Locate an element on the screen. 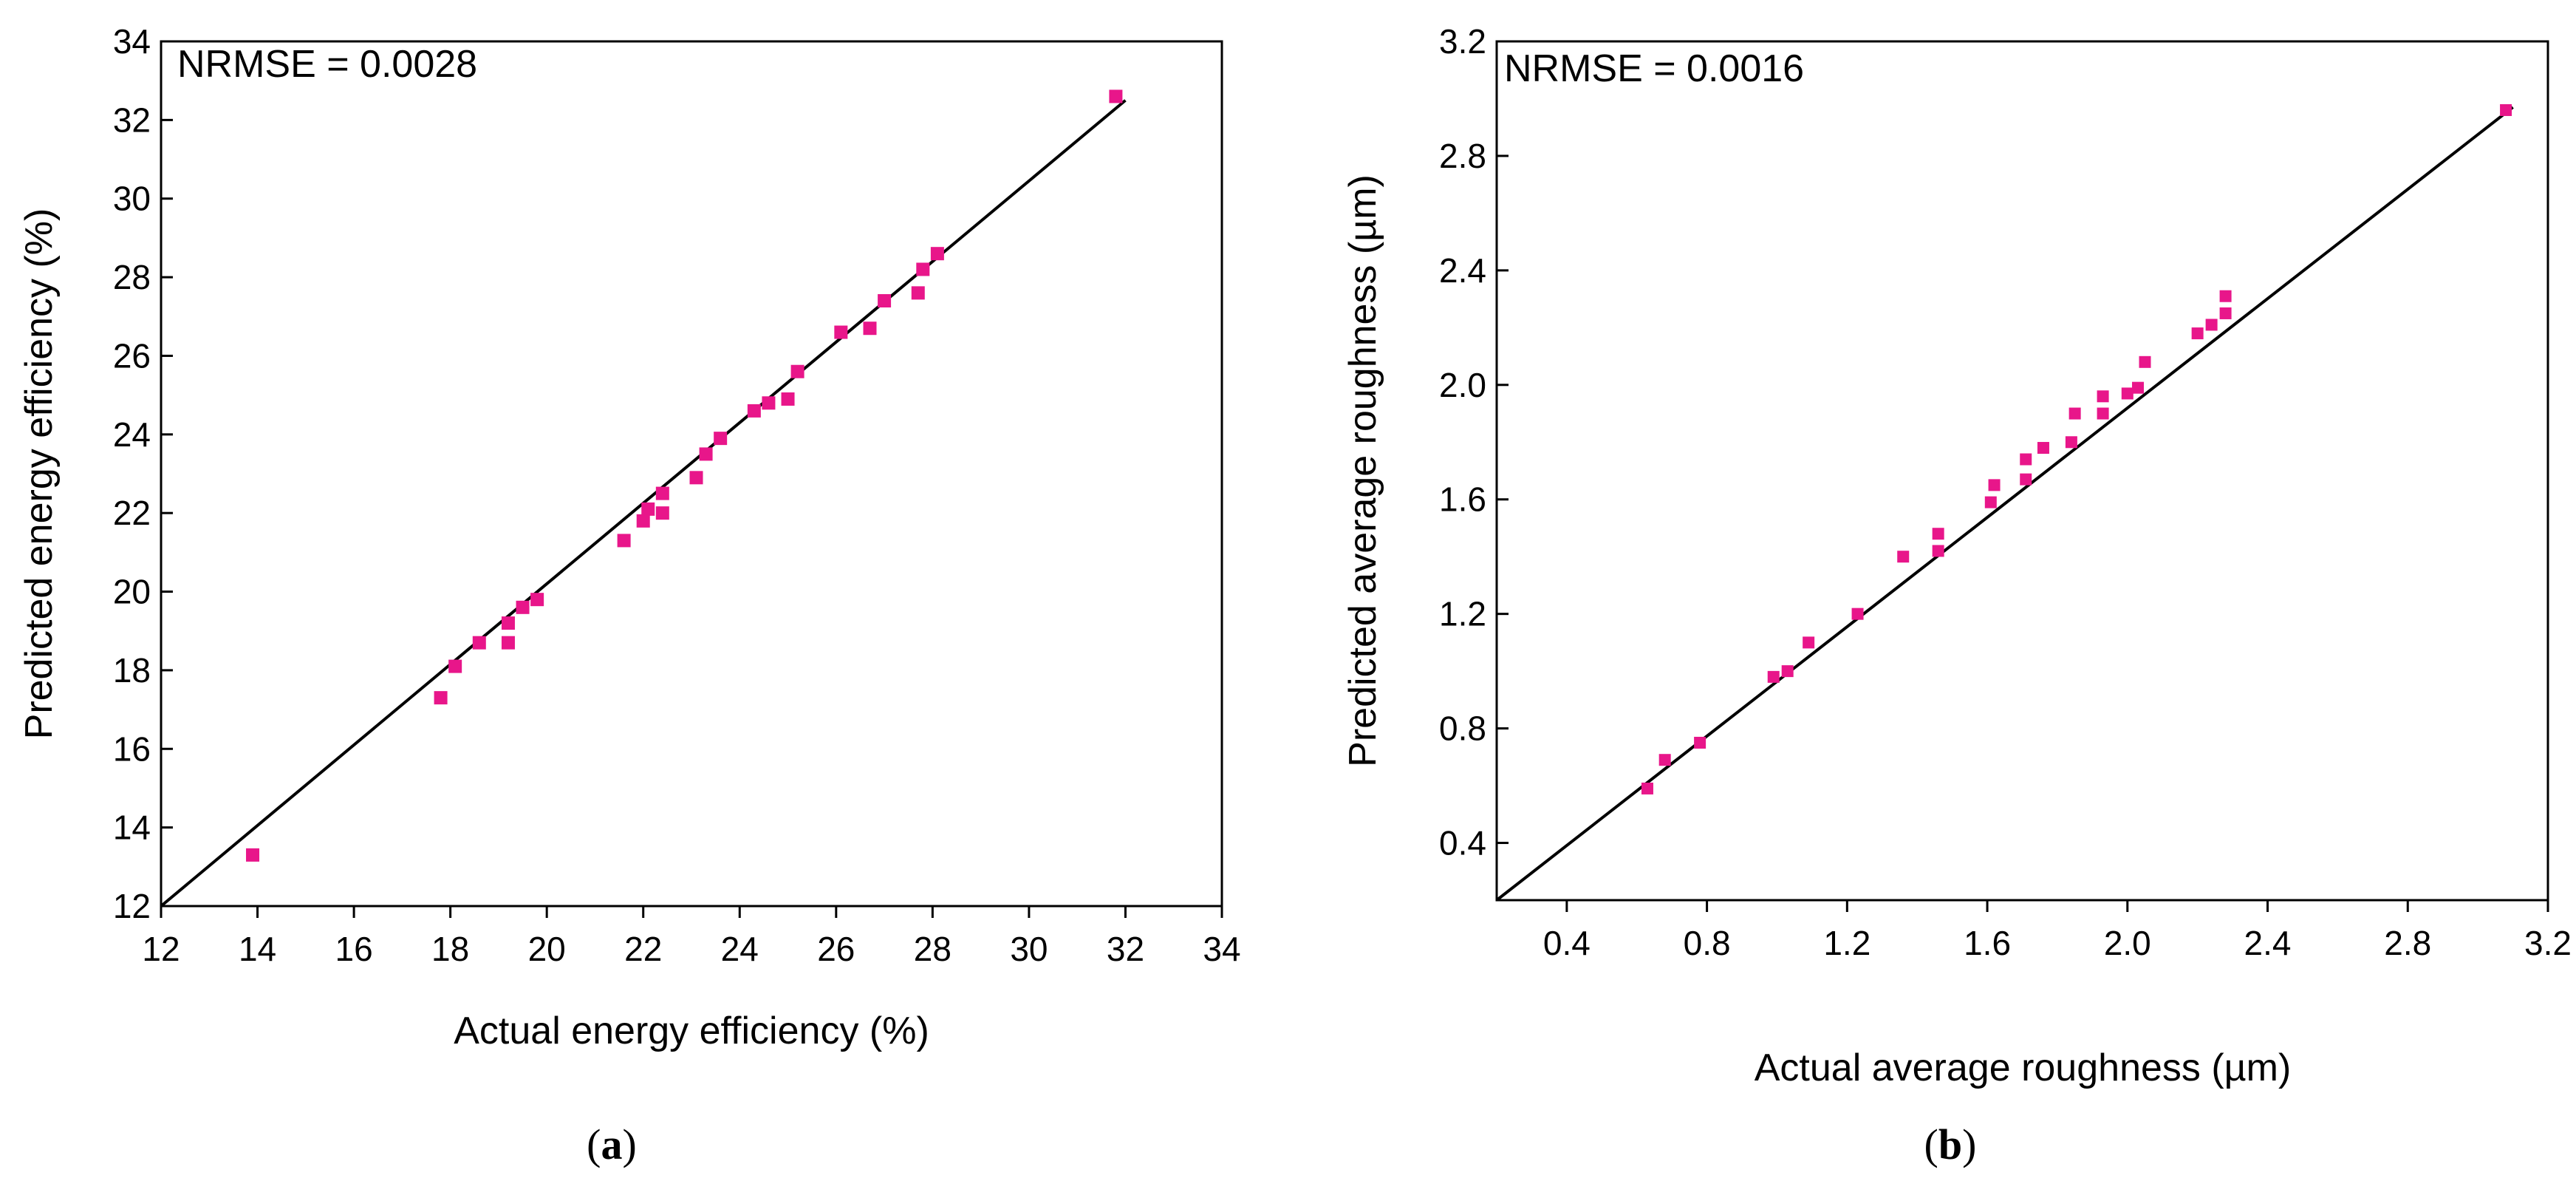 The image size is (2576, 1181). x-tick-label: 24 is located at coordinates (740, 949).